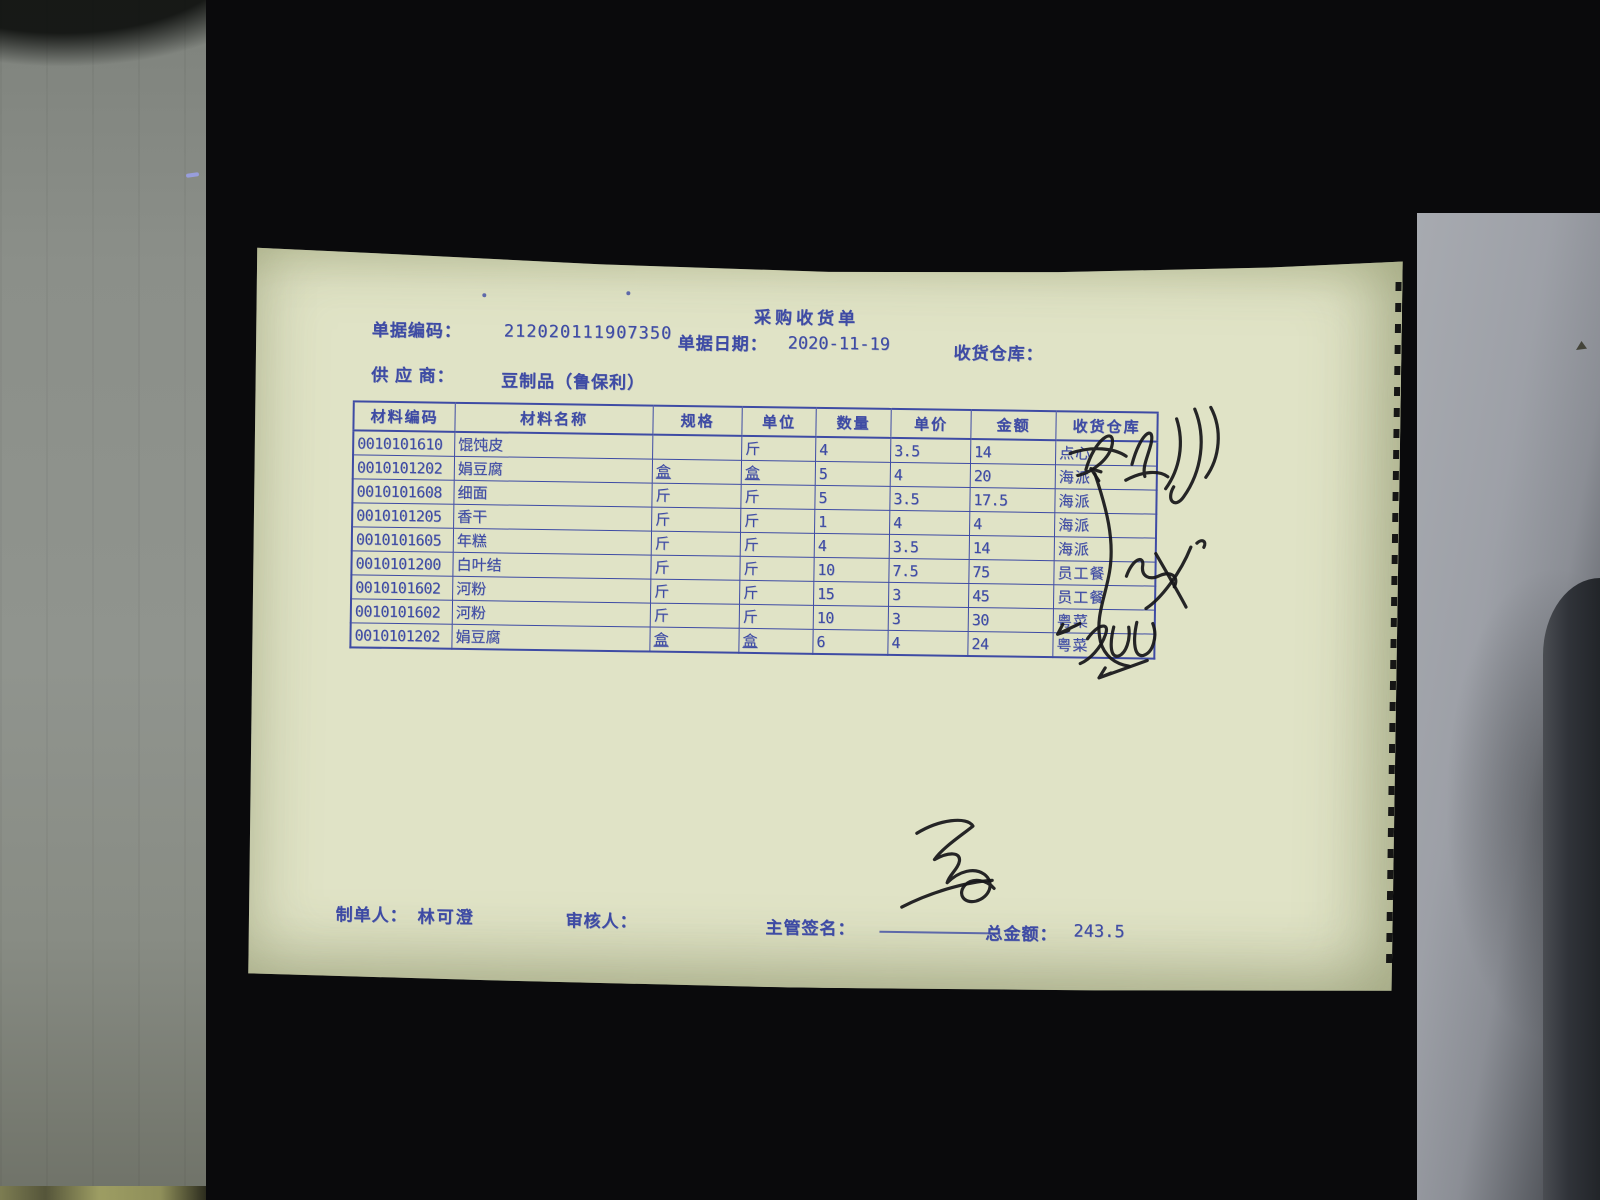 This screenshot has width=1600, height=1200. Describe the element at coordinates (1107, 426) in the screenshot. I see `column-header: 收货仓库` at that location.